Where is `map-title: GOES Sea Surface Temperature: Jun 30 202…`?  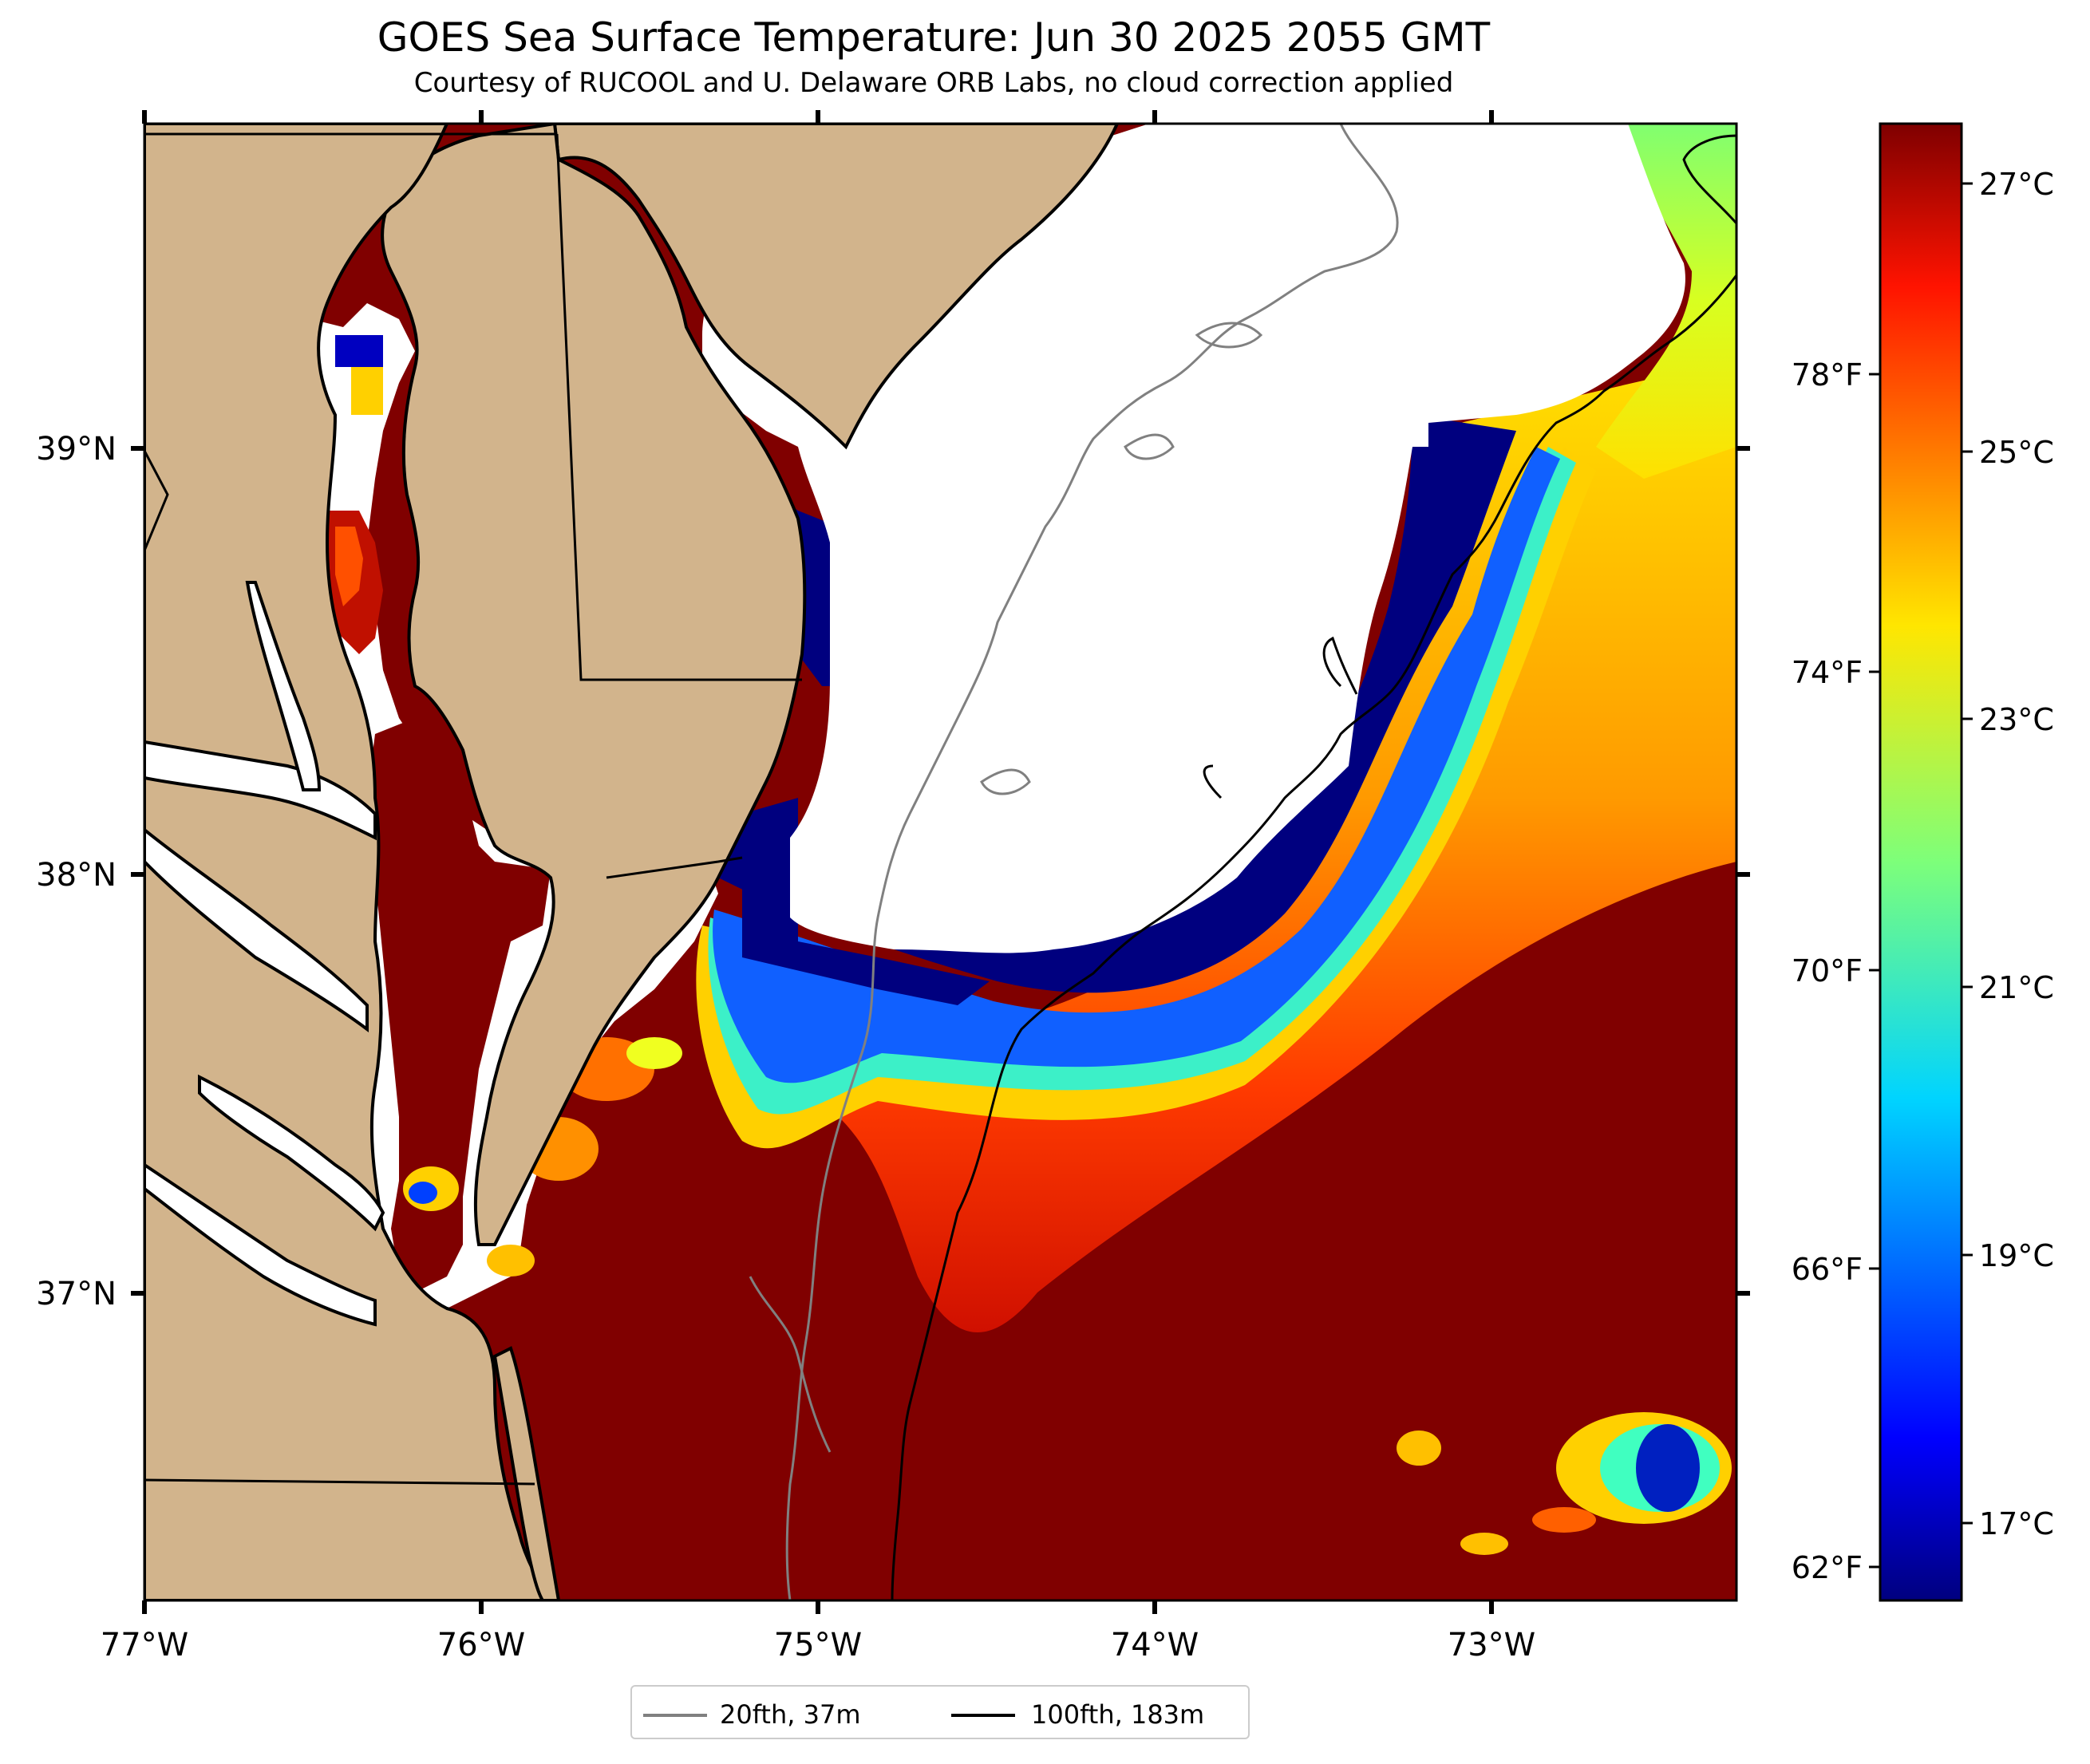 map-title: GOES Sea Surface Temperature: Jun 30 202… is located at coordinates (934, 37).